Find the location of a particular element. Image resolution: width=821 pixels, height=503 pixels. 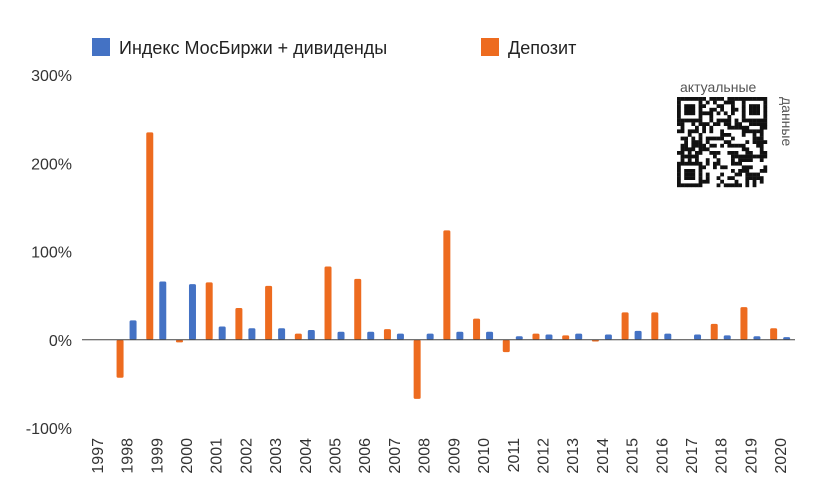

bar-index-1999 is located at coordinates (163, 310).